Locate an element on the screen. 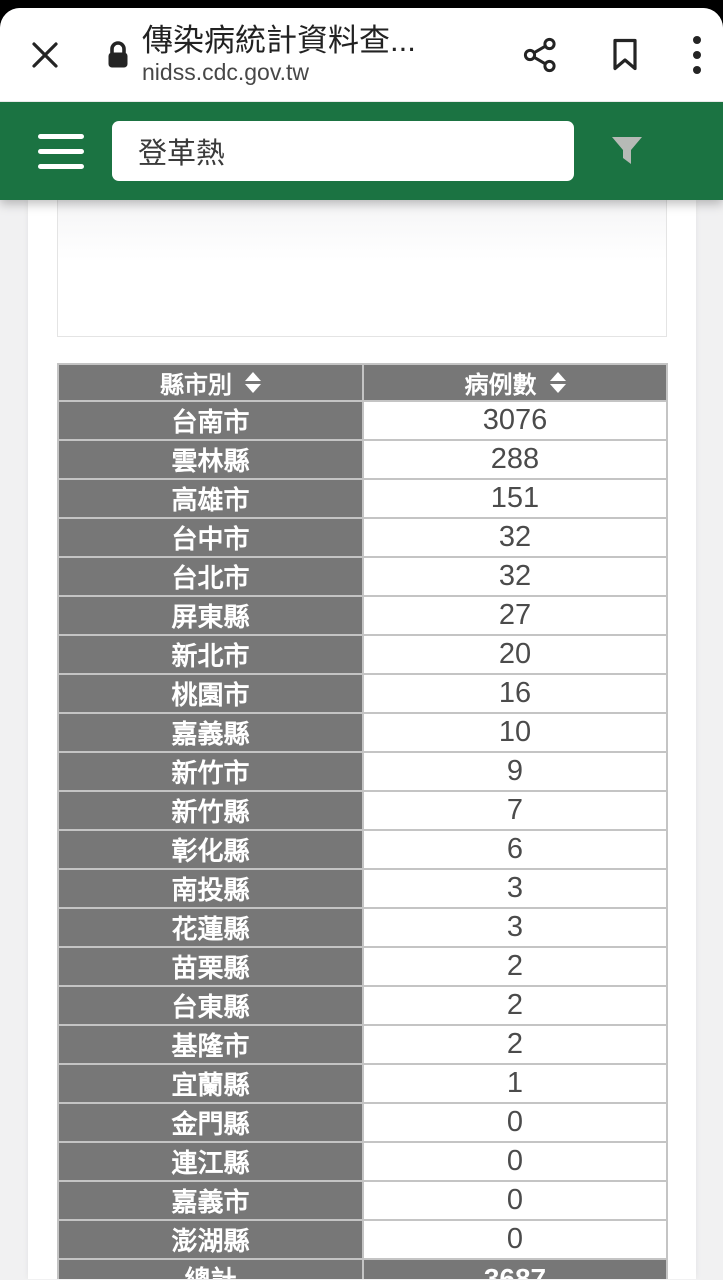  table-row: 南投縣 3 is located at coordinates (362, 888).